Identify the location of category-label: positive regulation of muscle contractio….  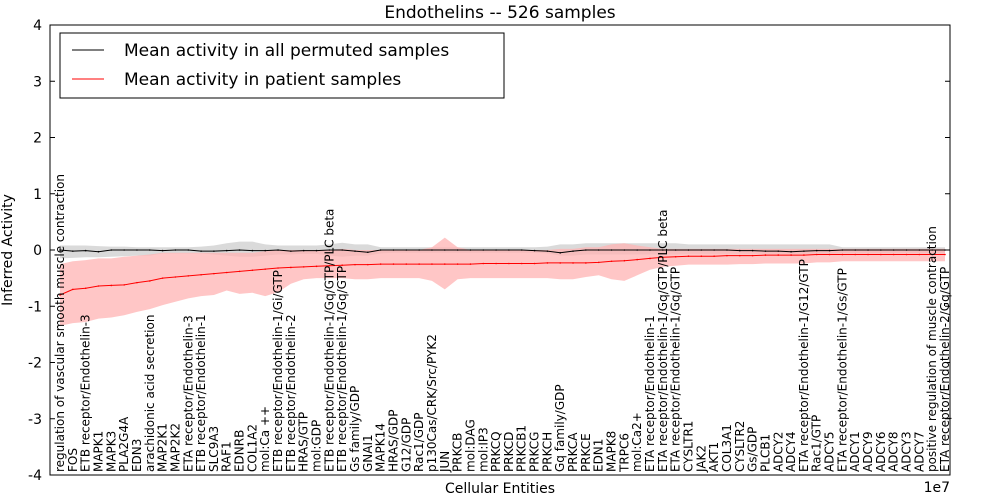
(932, 349).